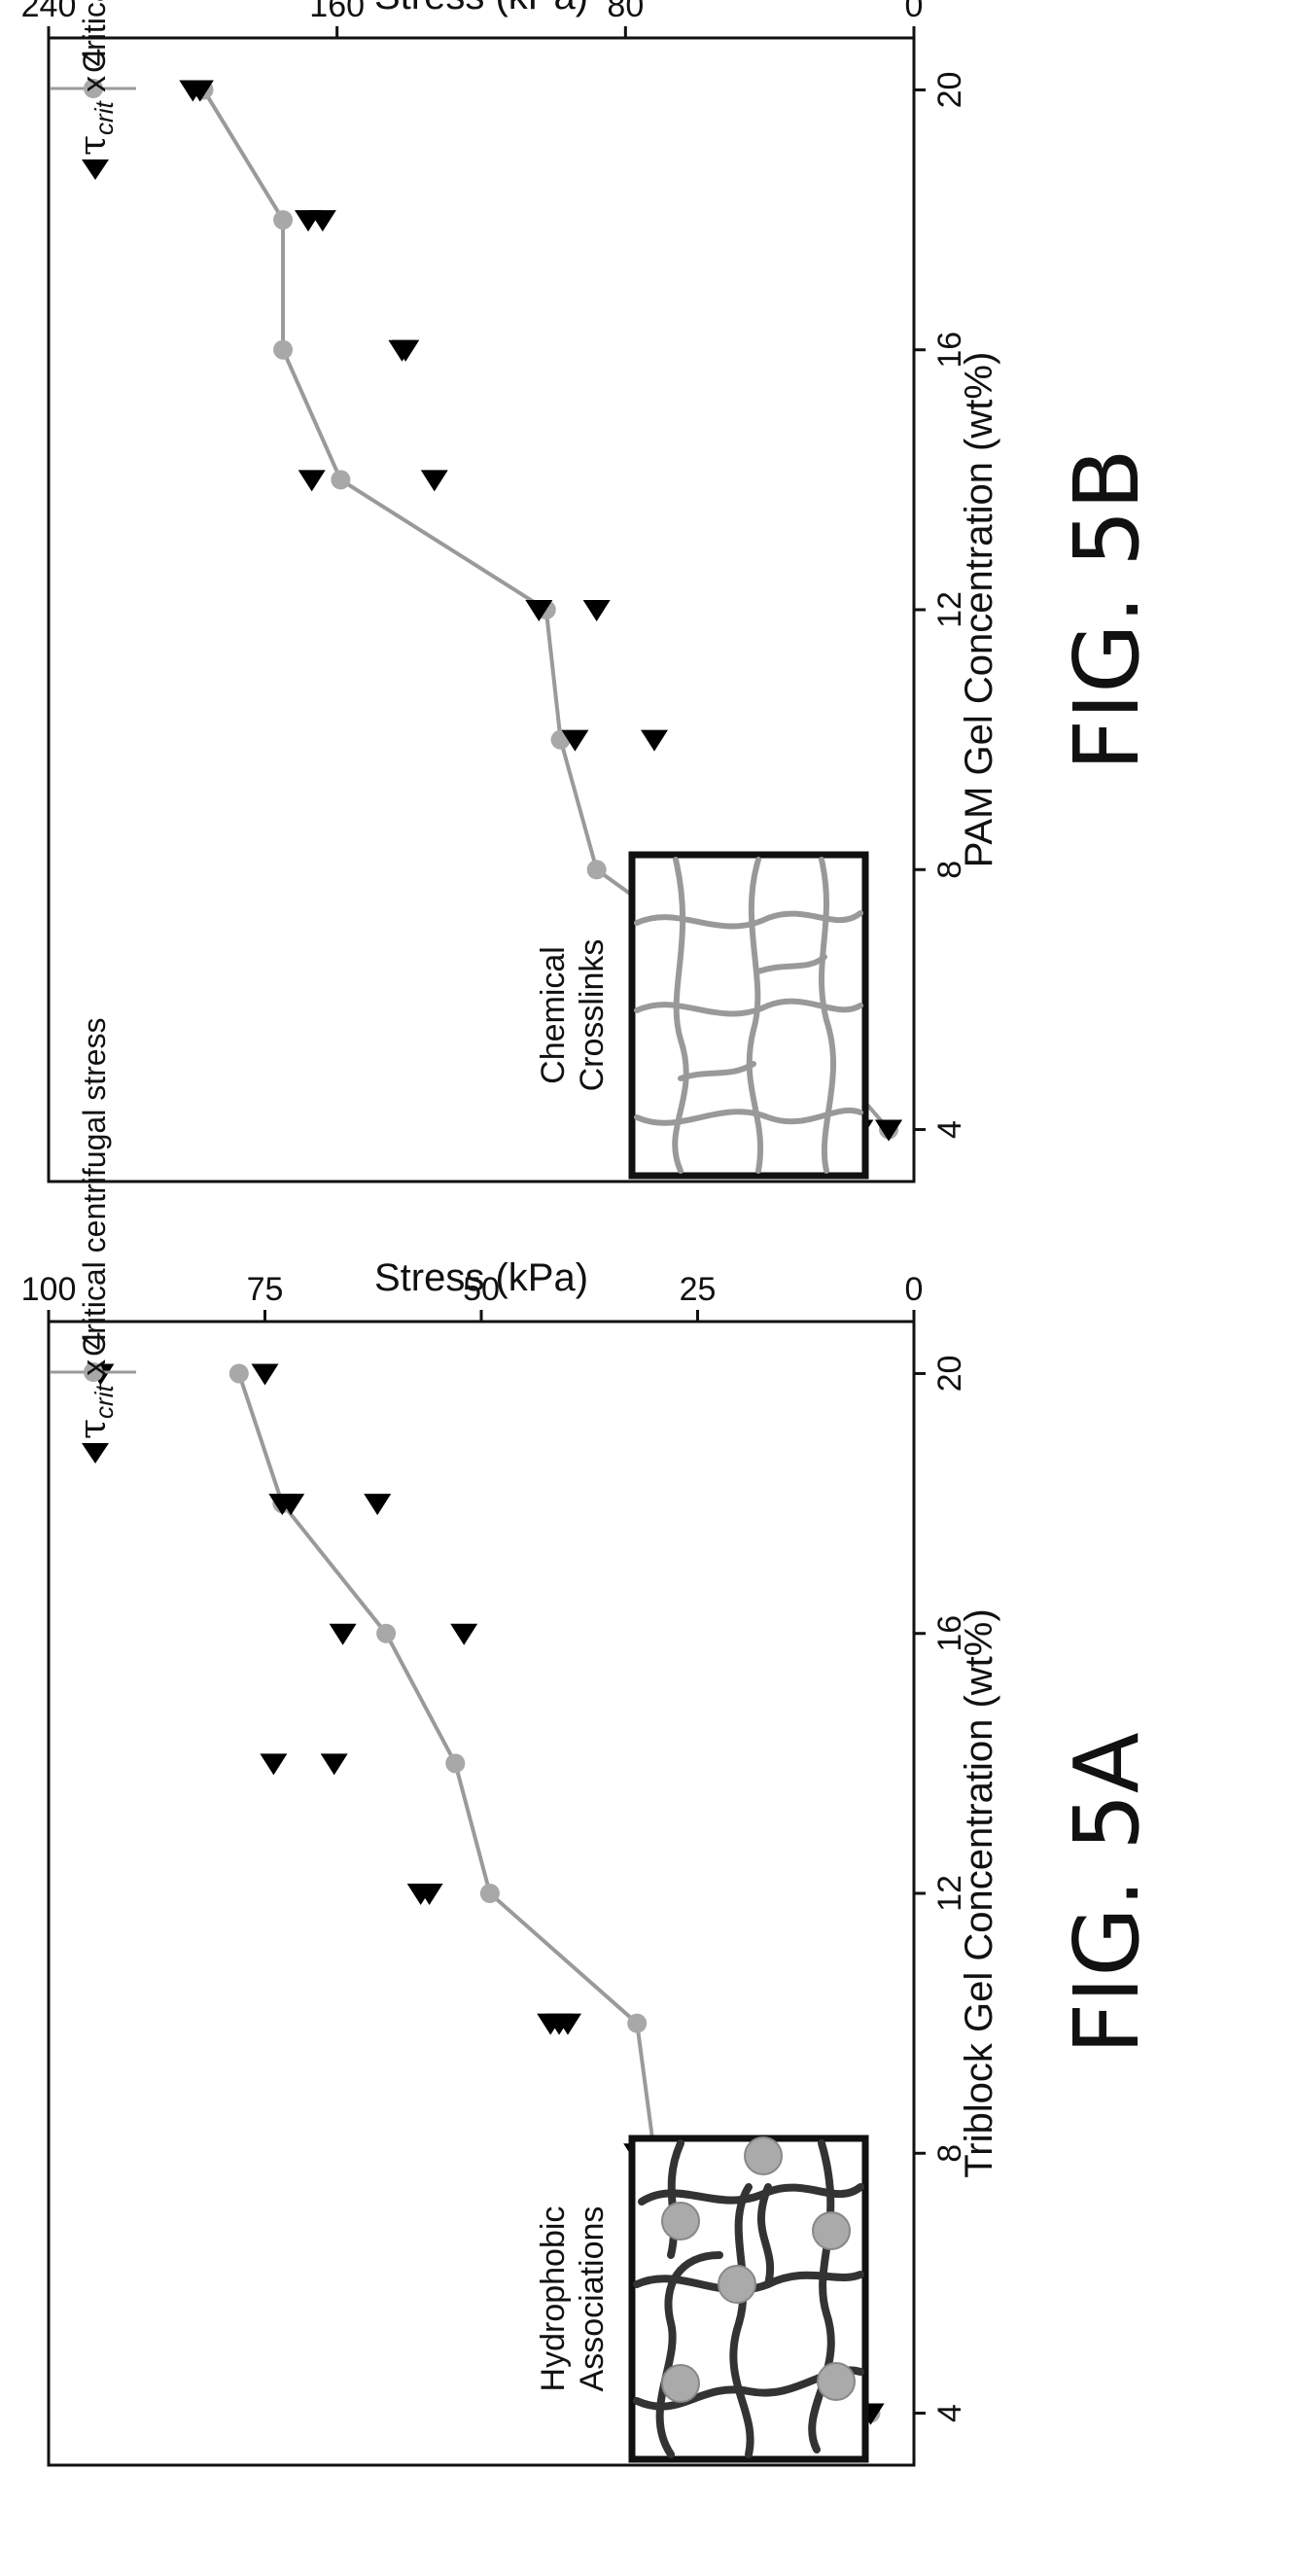 The image size is (1297, 2576). What do you see at coordinates (979, 610) in the screenshot?
I see `x-axis-label: PAM Gel Concentration (wt%)` at bounding box center [979, 610].